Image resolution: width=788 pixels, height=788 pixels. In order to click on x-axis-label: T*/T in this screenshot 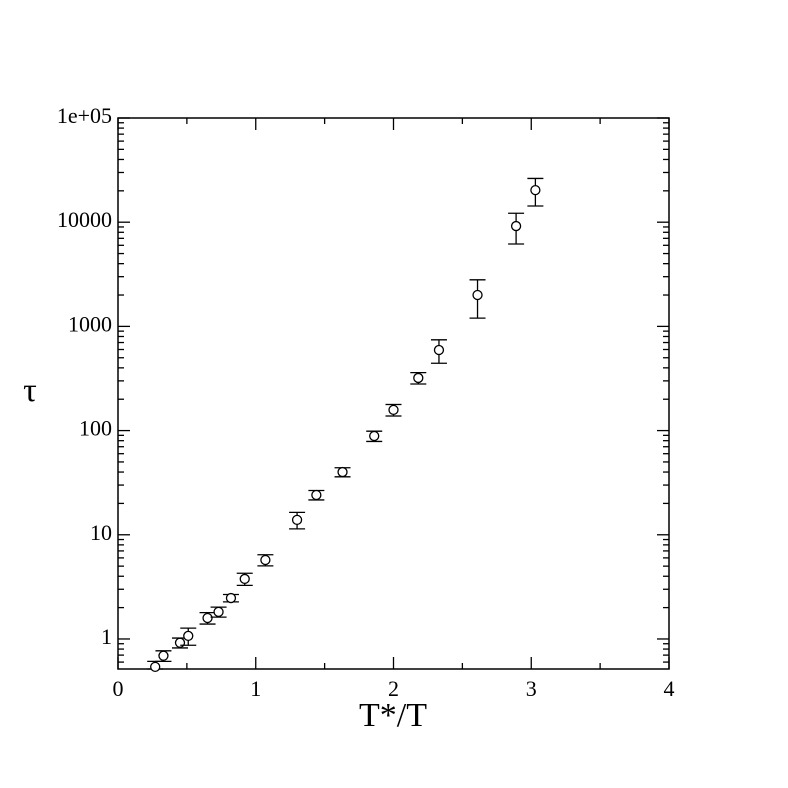, I will do `click(393, 715)`.